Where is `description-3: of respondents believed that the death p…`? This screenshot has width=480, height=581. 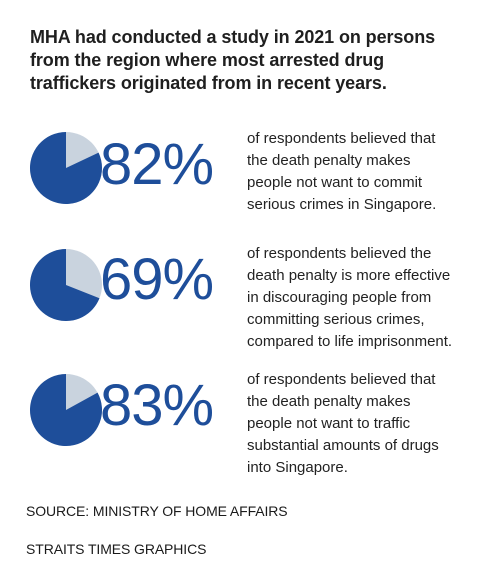
description-3: of respondents believed that the death p… is located at coordinates (343, 423).